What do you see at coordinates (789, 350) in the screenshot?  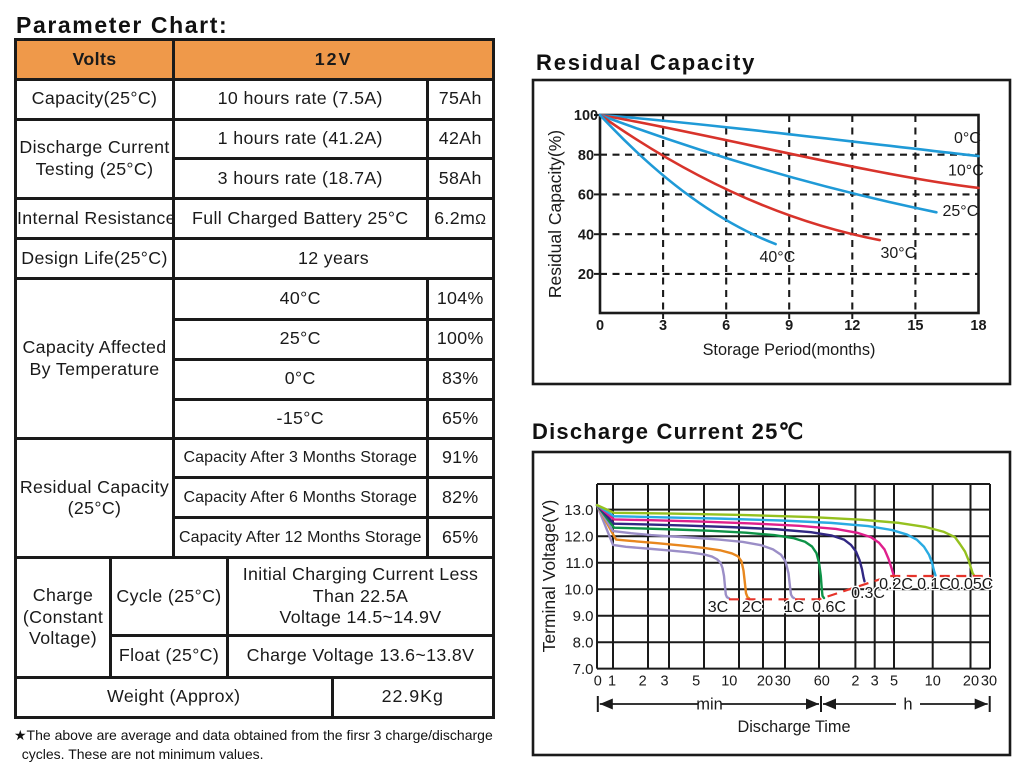 I see `svg-text: Storage Period(months)` at bounding box center [789, 350].